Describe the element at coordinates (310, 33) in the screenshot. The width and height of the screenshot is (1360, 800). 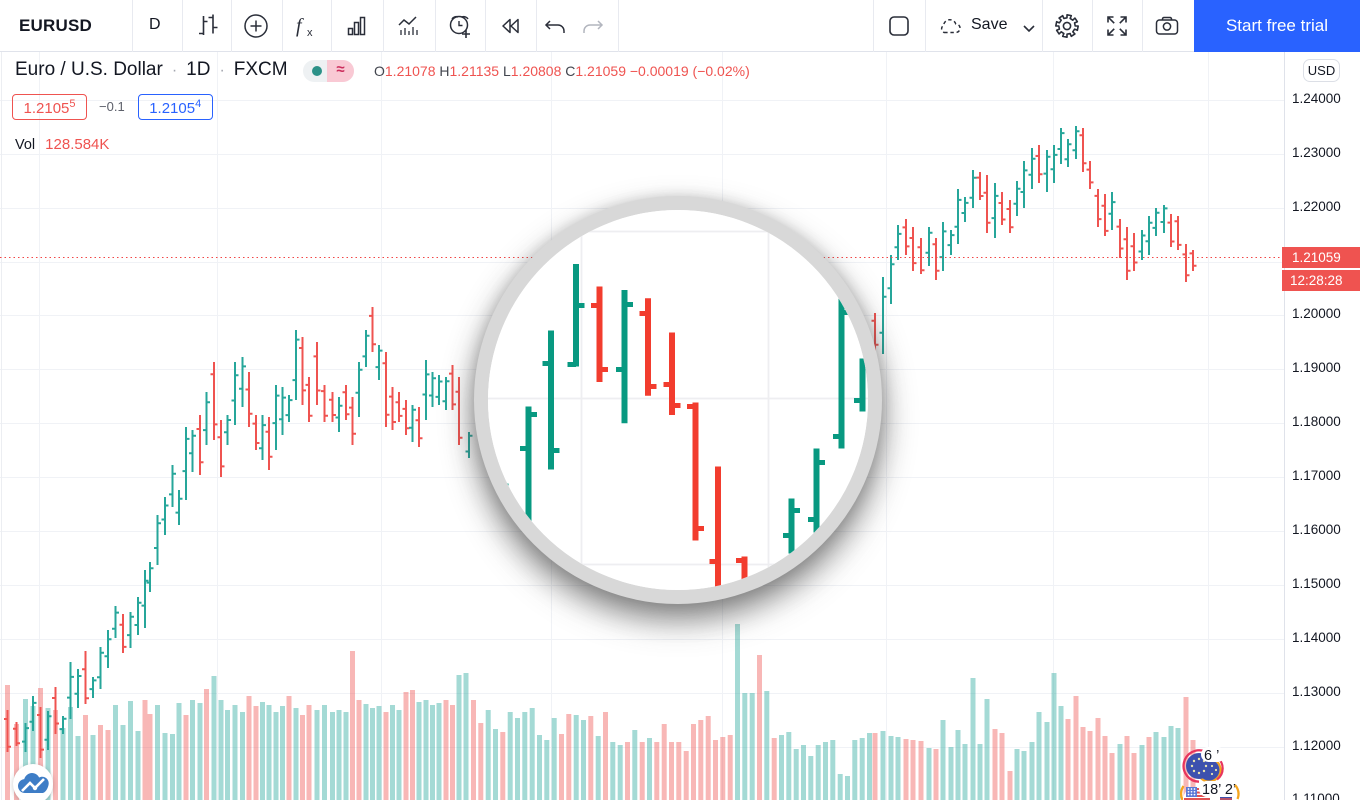
I see `svg-text: x` at that location.